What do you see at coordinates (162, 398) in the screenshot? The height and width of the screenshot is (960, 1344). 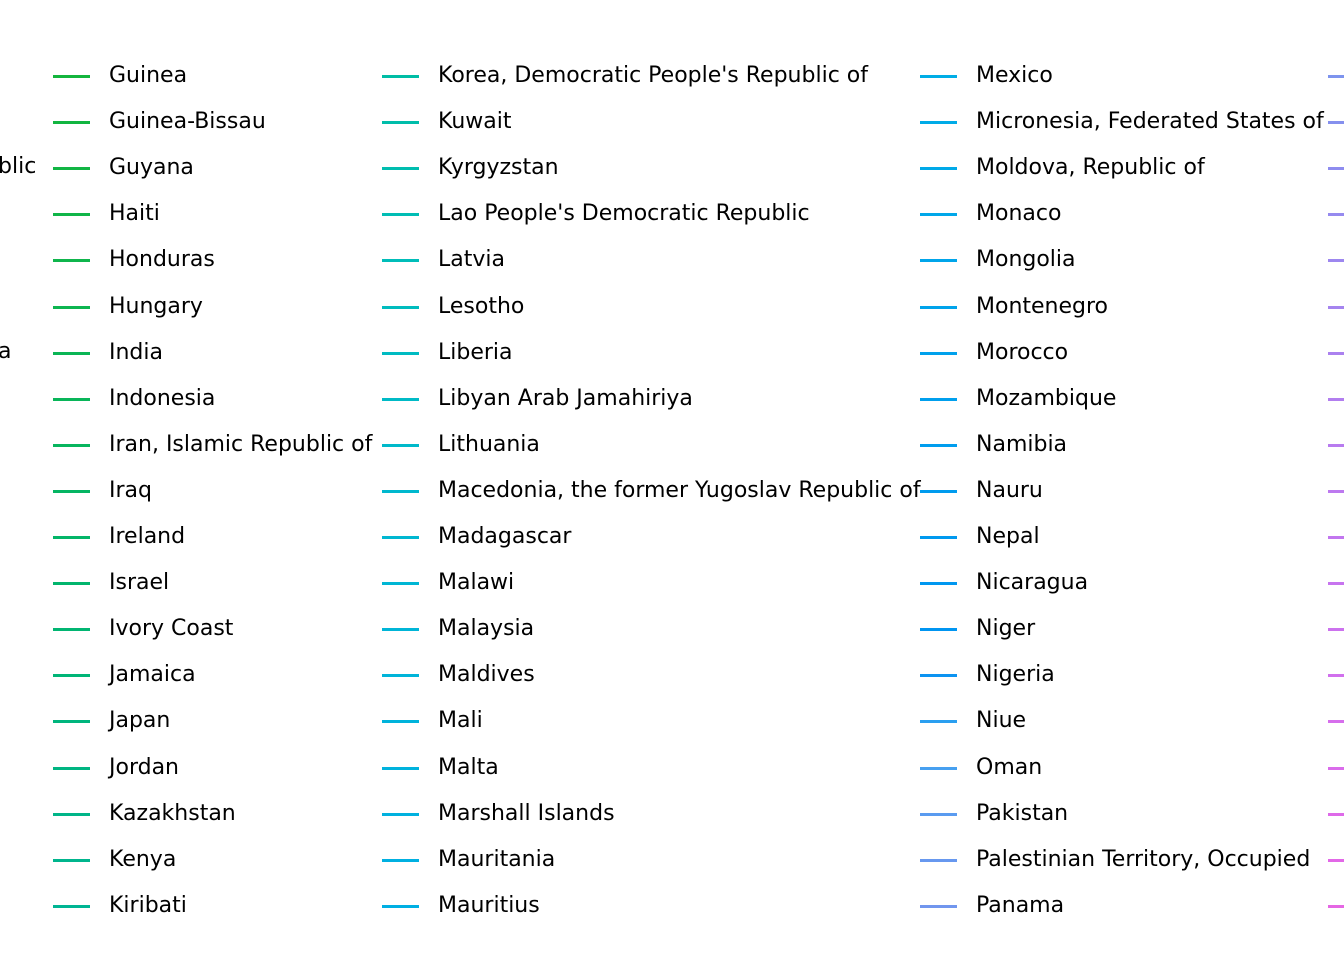 I see `legend-label: Indonesia` at bounding box center [162, 398].